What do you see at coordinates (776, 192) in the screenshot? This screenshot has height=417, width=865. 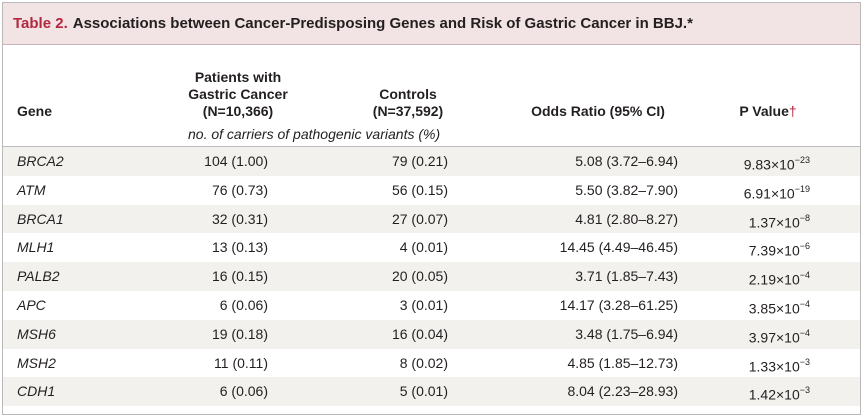 I see `p-value-cell: 6.91×10⁻¹⁹` at bounding box center [776, 192].